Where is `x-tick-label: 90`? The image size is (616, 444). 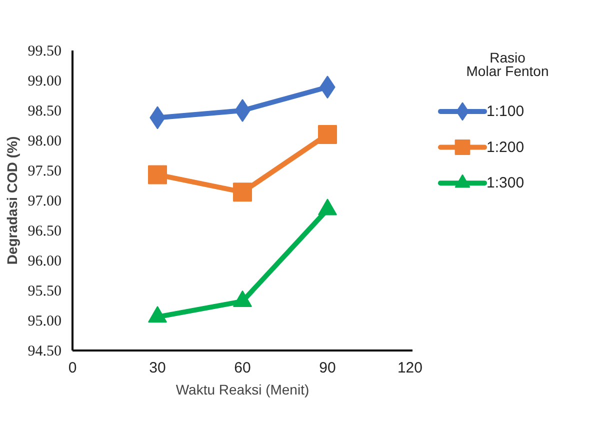 x-tick-label: 90 is located at coordinates (327, 368).